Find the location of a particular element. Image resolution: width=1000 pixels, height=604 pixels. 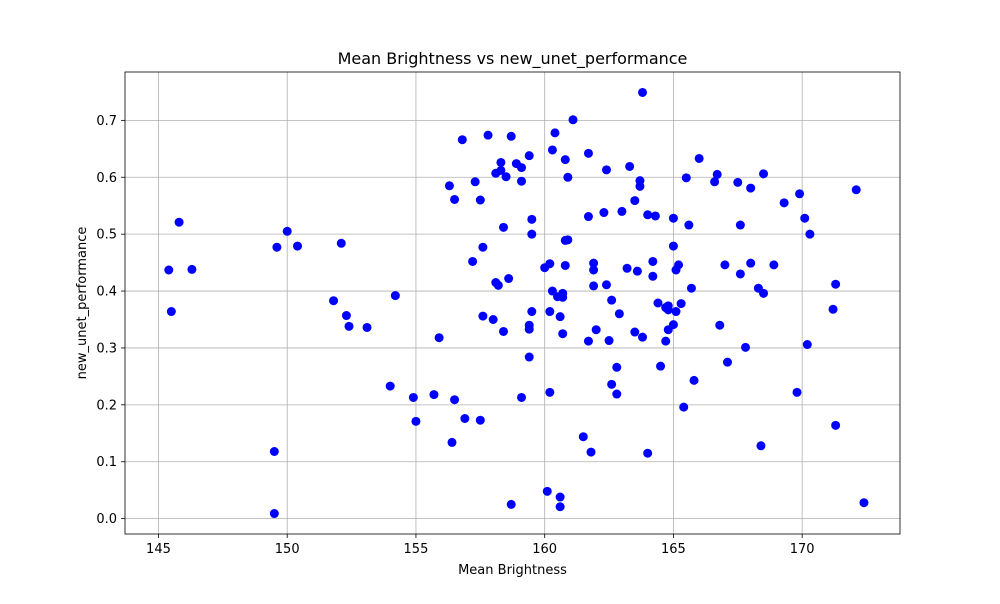

x-tick-label: 155 is located at coordinates (416, 549).